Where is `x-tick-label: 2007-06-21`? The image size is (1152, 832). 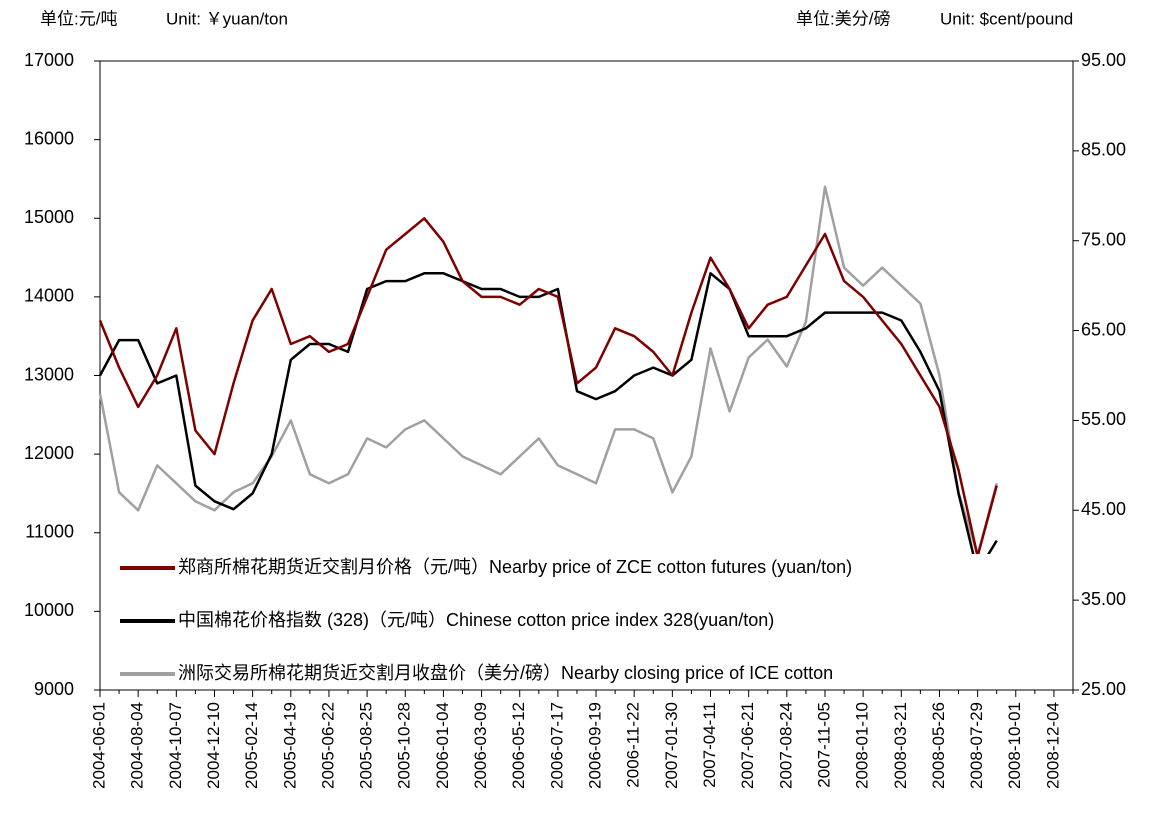 x-tick-label: 2007-06-21 is located at coordinates (747, 745).